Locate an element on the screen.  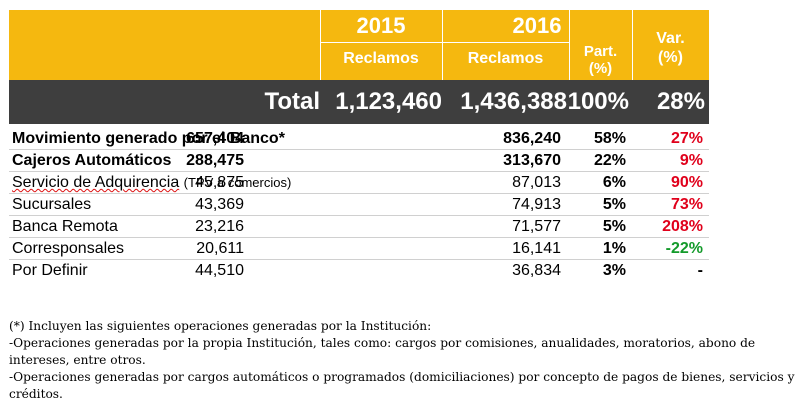
header-var-label: Var. is located at coordinates (670, 38).